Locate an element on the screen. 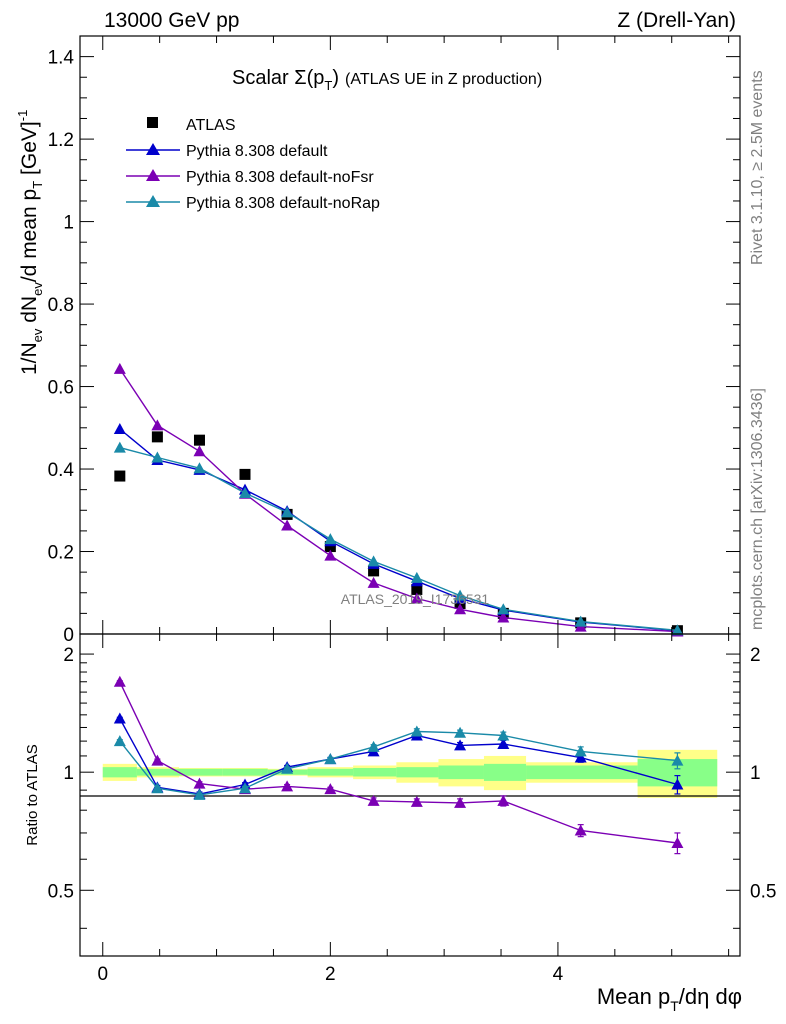  main-ytick-label: 0.4 is located at coordinates (61, 470).